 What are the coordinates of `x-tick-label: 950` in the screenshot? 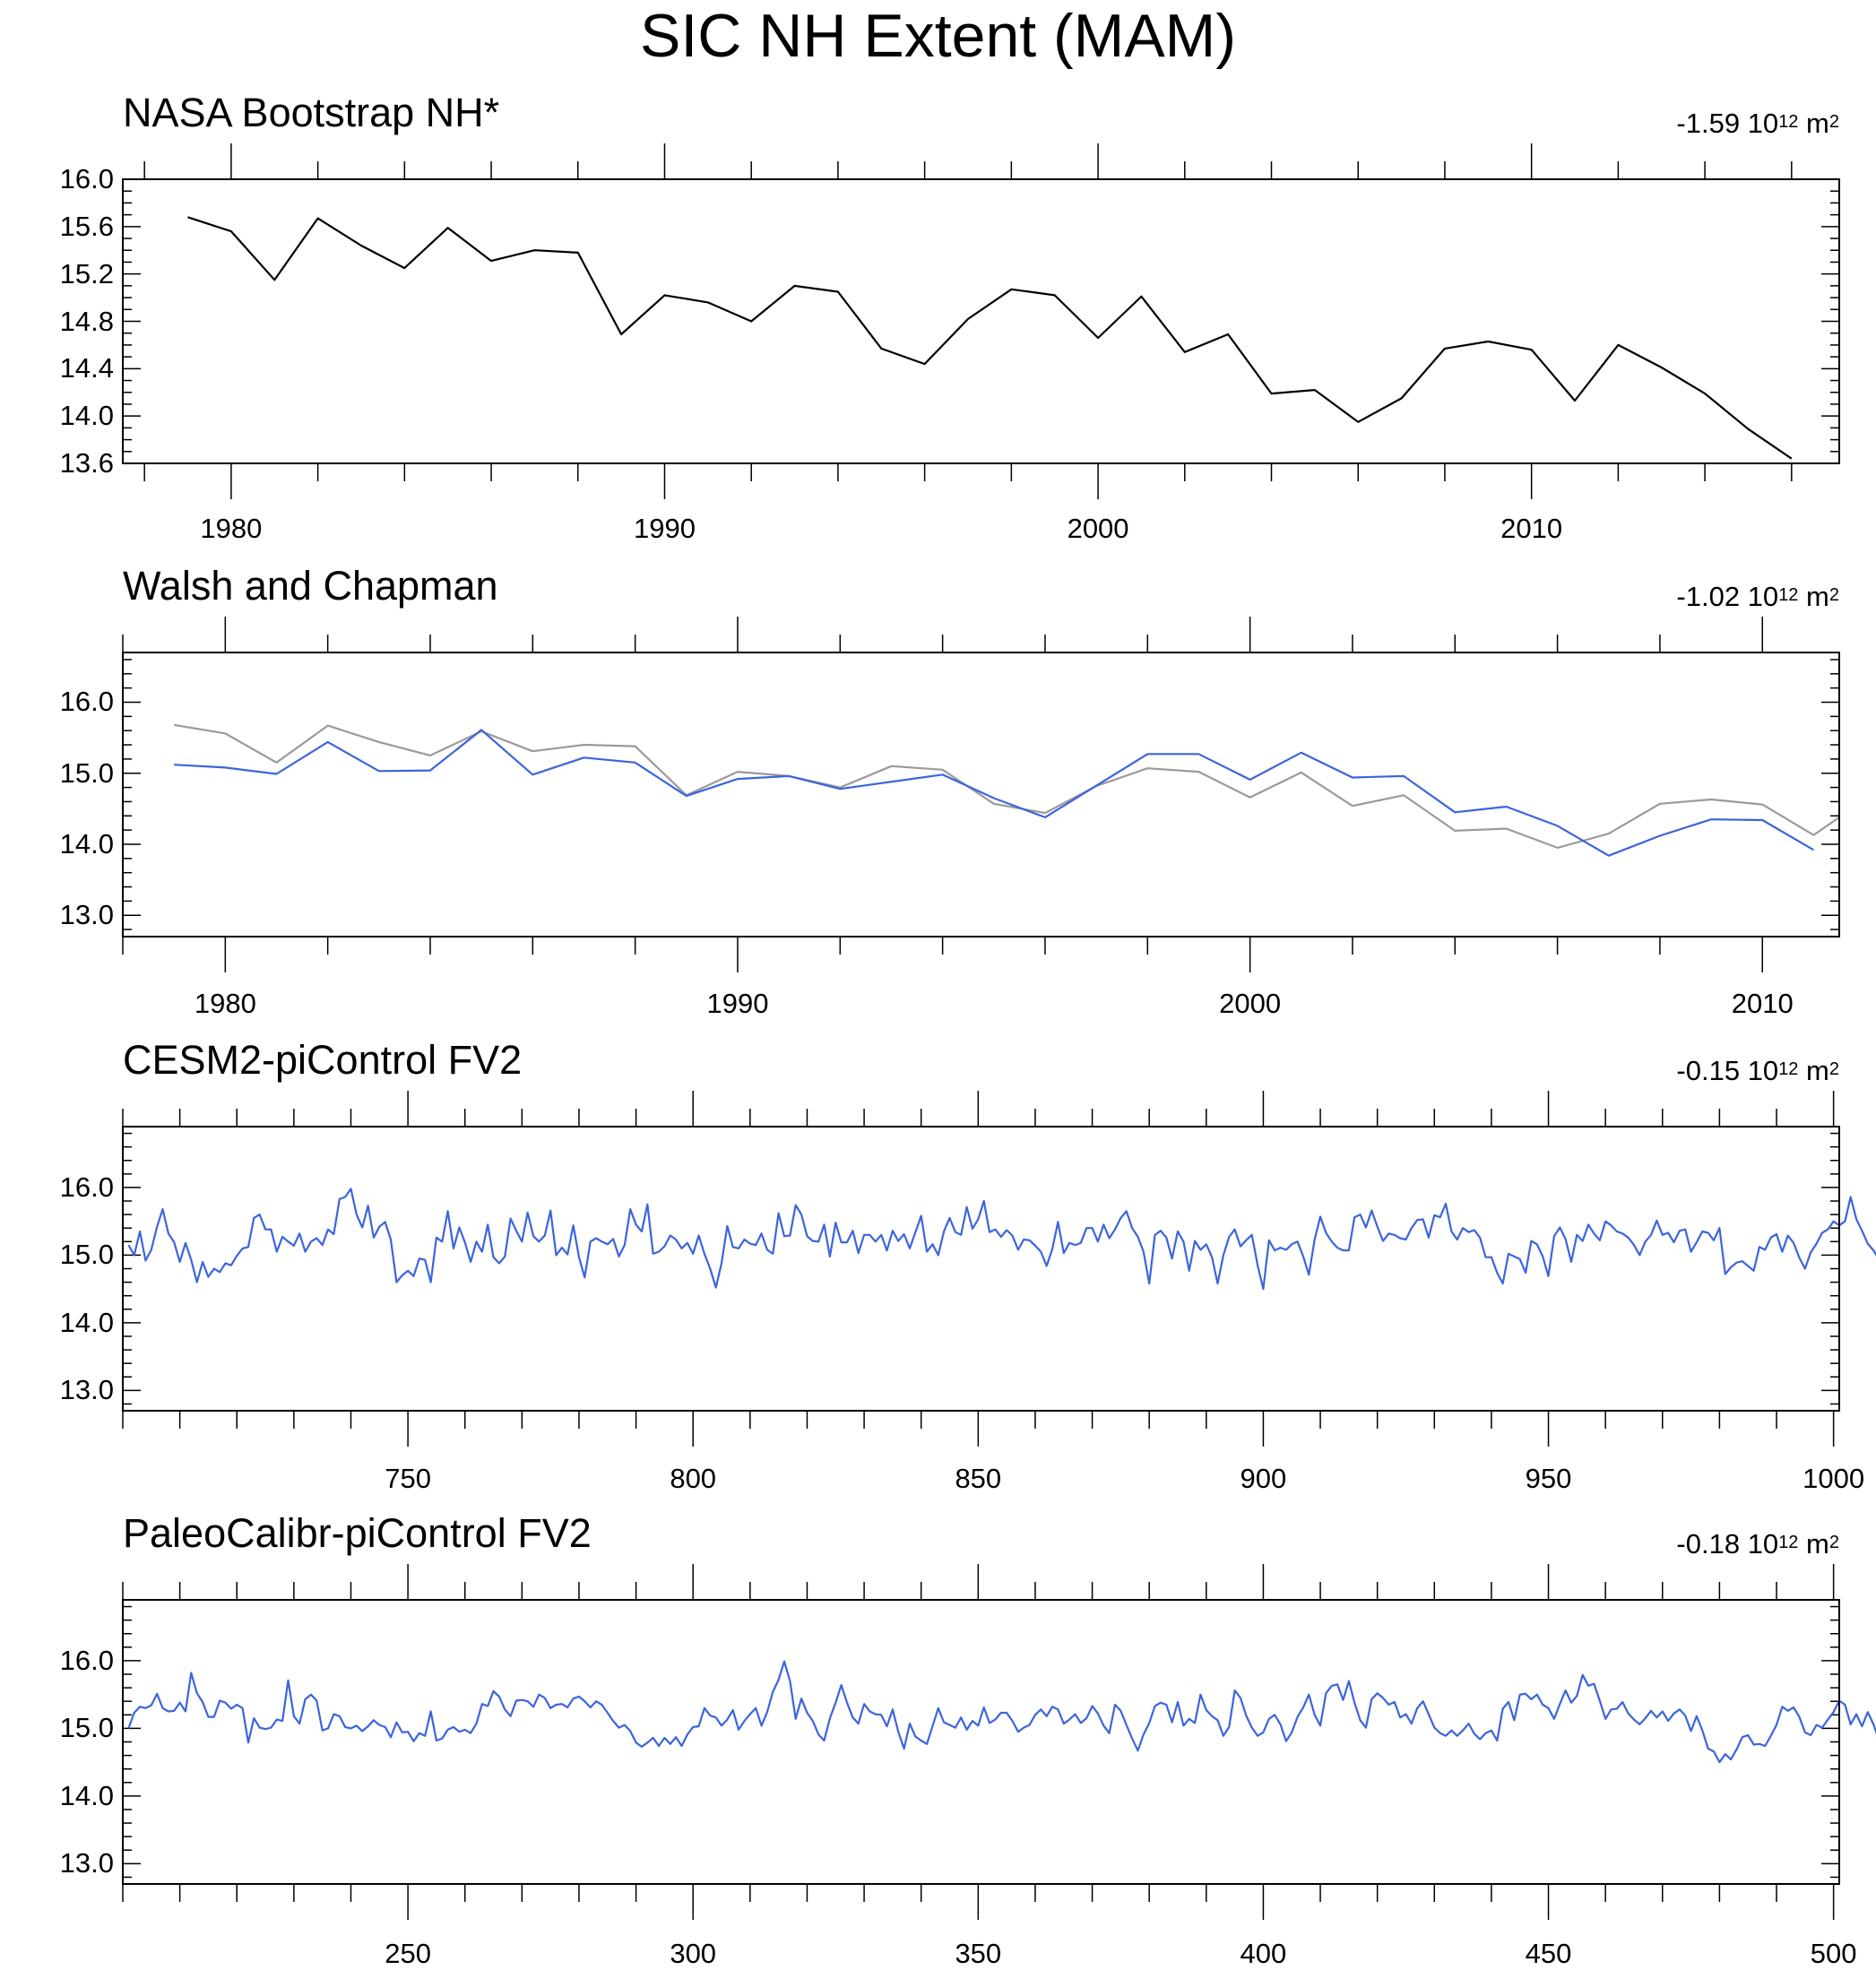 It's located at (1548, 1478).